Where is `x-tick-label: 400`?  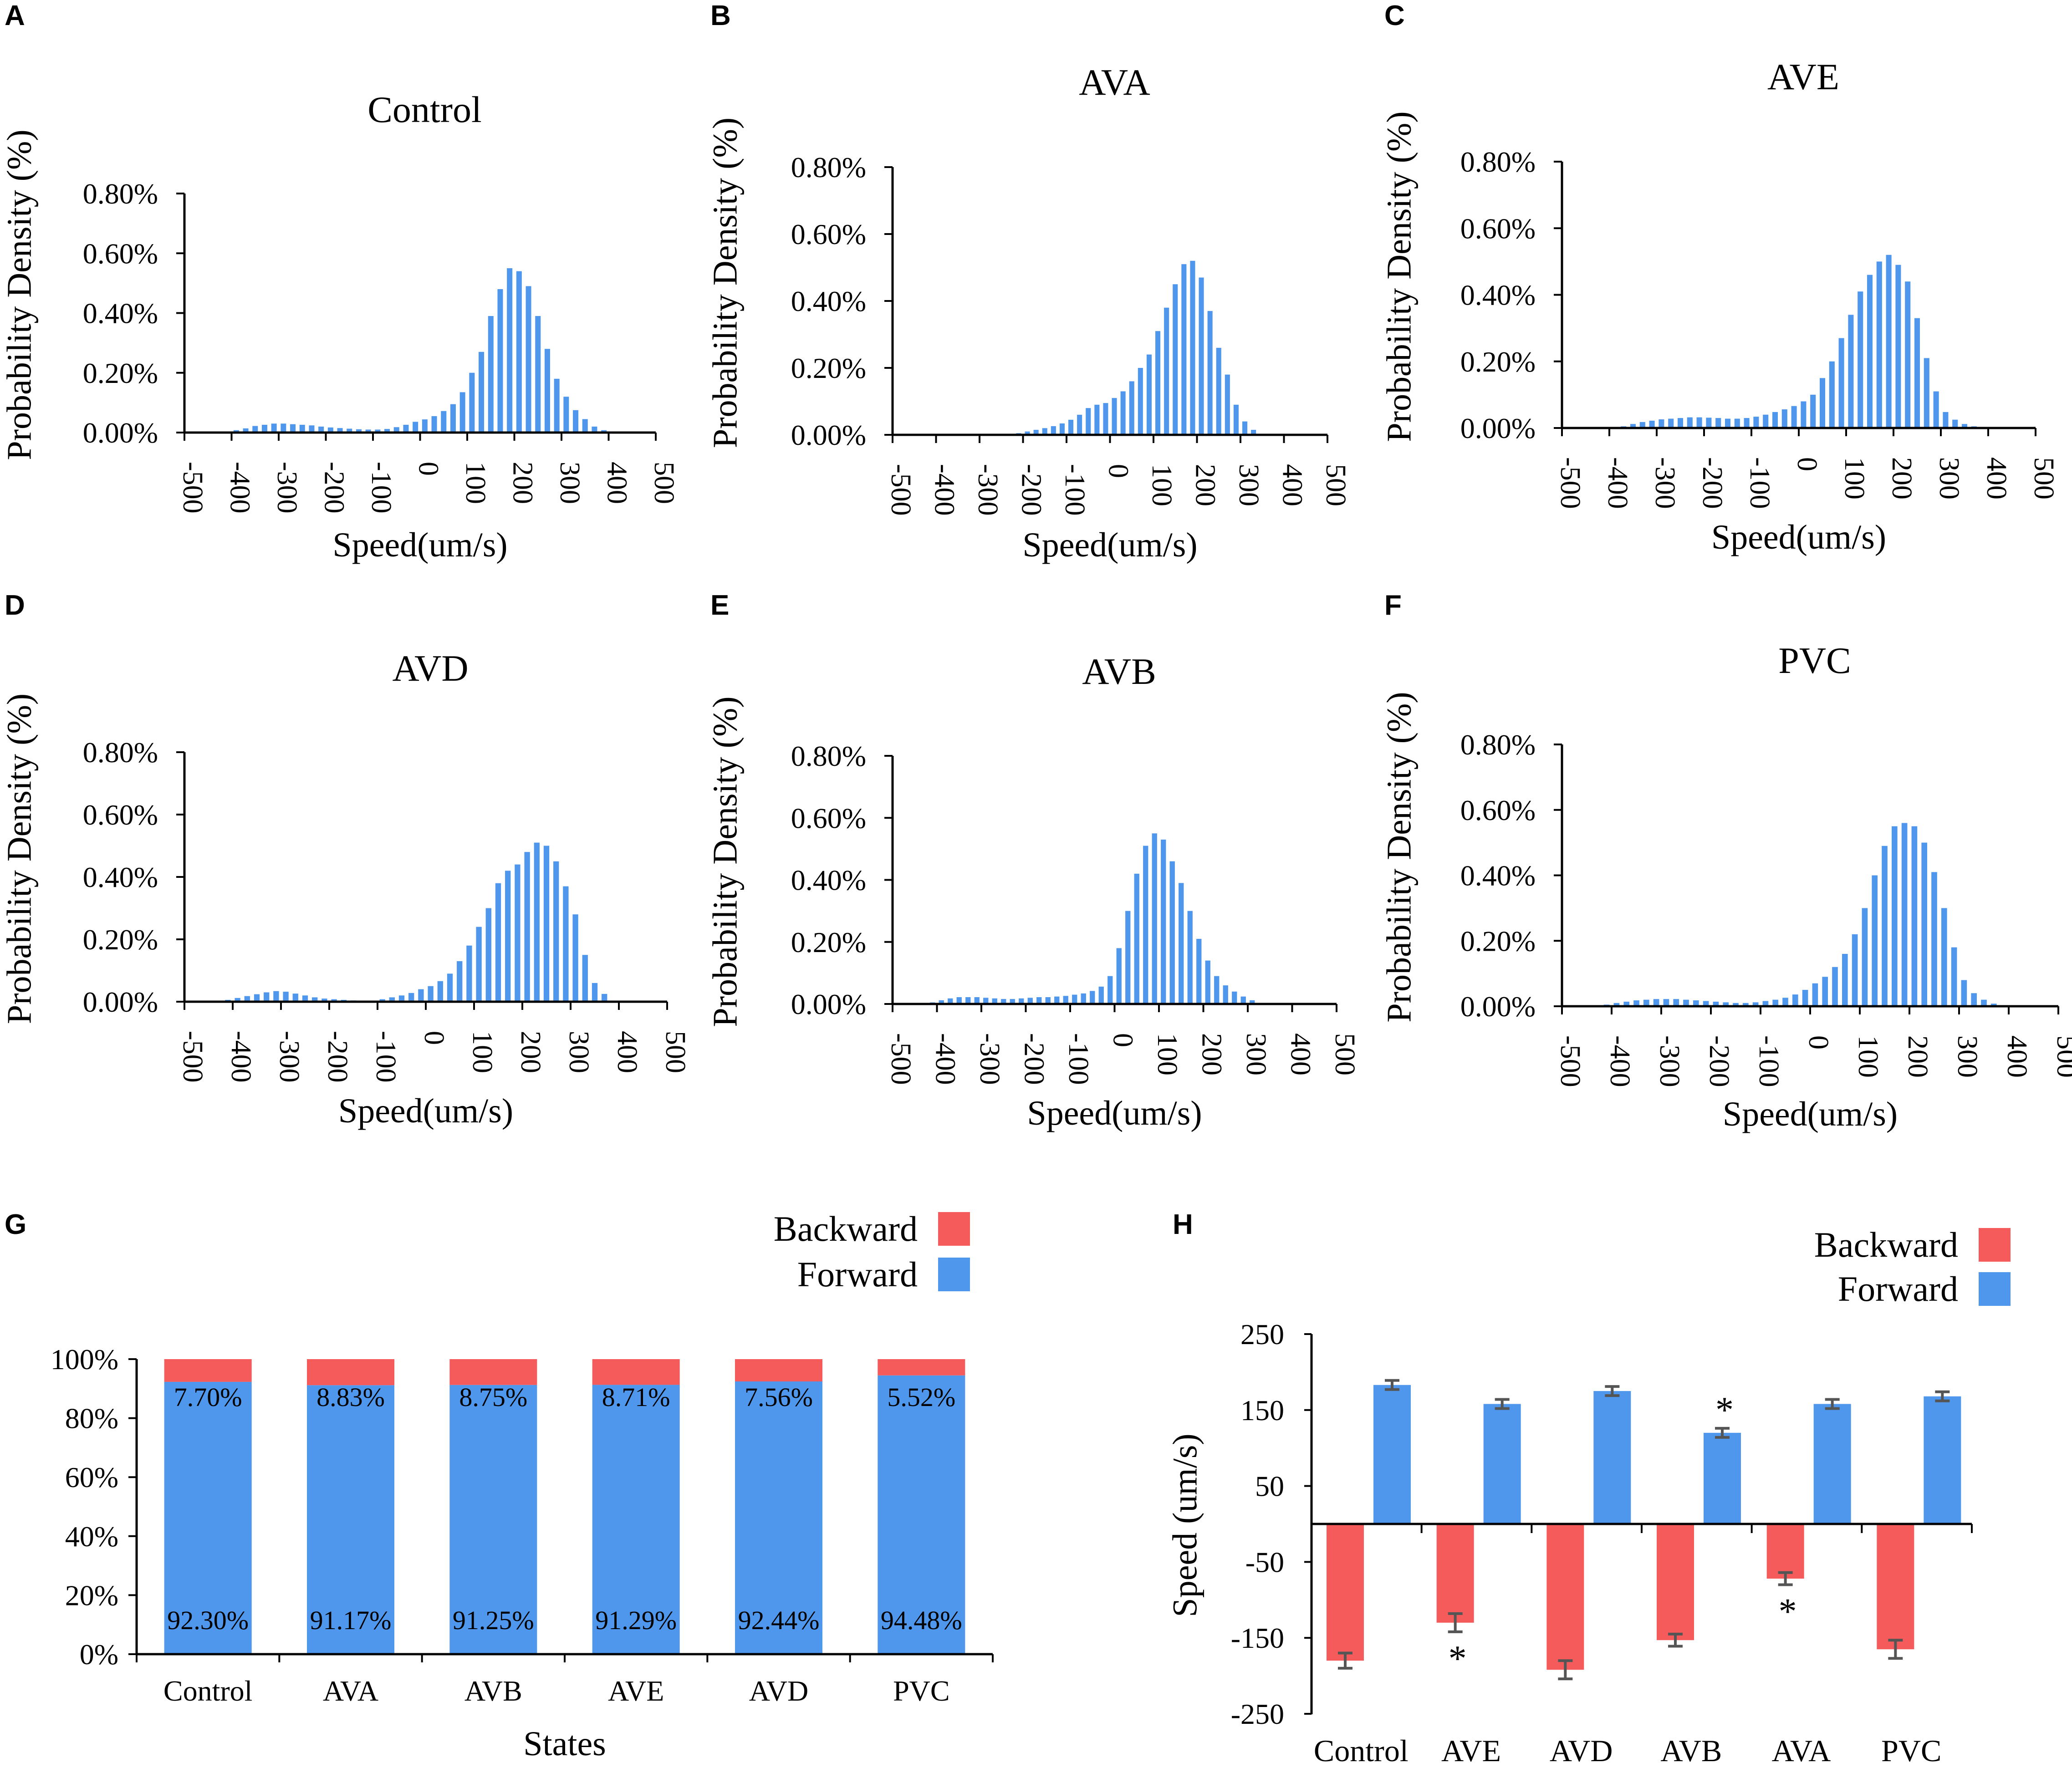 x-tick-label: 400 is located at coordinates (617, 483).